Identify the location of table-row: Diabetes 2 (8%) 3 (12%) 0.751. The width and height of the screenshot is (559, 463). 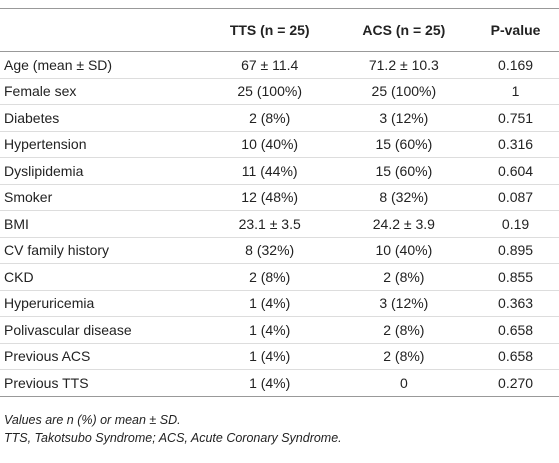
(279, 118).